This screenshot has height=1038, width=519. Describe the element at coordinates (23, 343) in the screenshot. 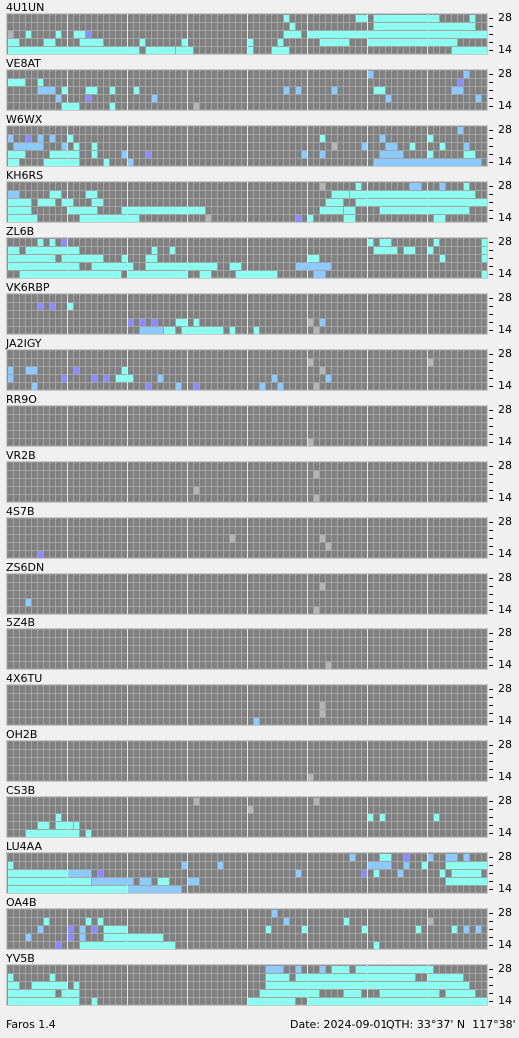

I see `station-name: JA2IGY` at that location.